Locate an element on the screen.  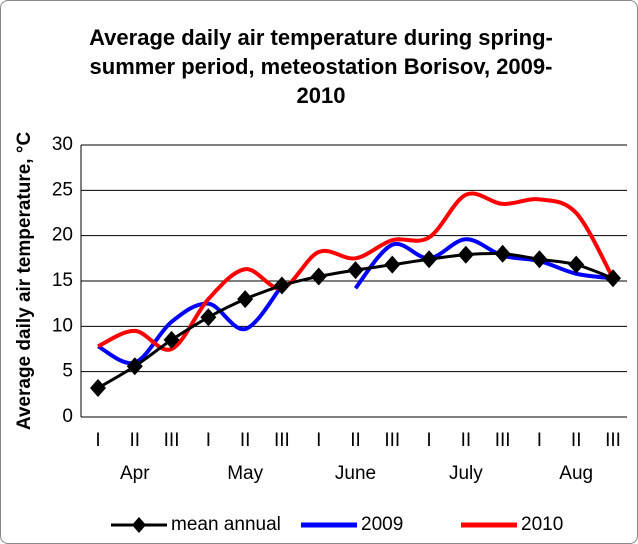
legend-label: 2010 is located at coordinates (542, 524).